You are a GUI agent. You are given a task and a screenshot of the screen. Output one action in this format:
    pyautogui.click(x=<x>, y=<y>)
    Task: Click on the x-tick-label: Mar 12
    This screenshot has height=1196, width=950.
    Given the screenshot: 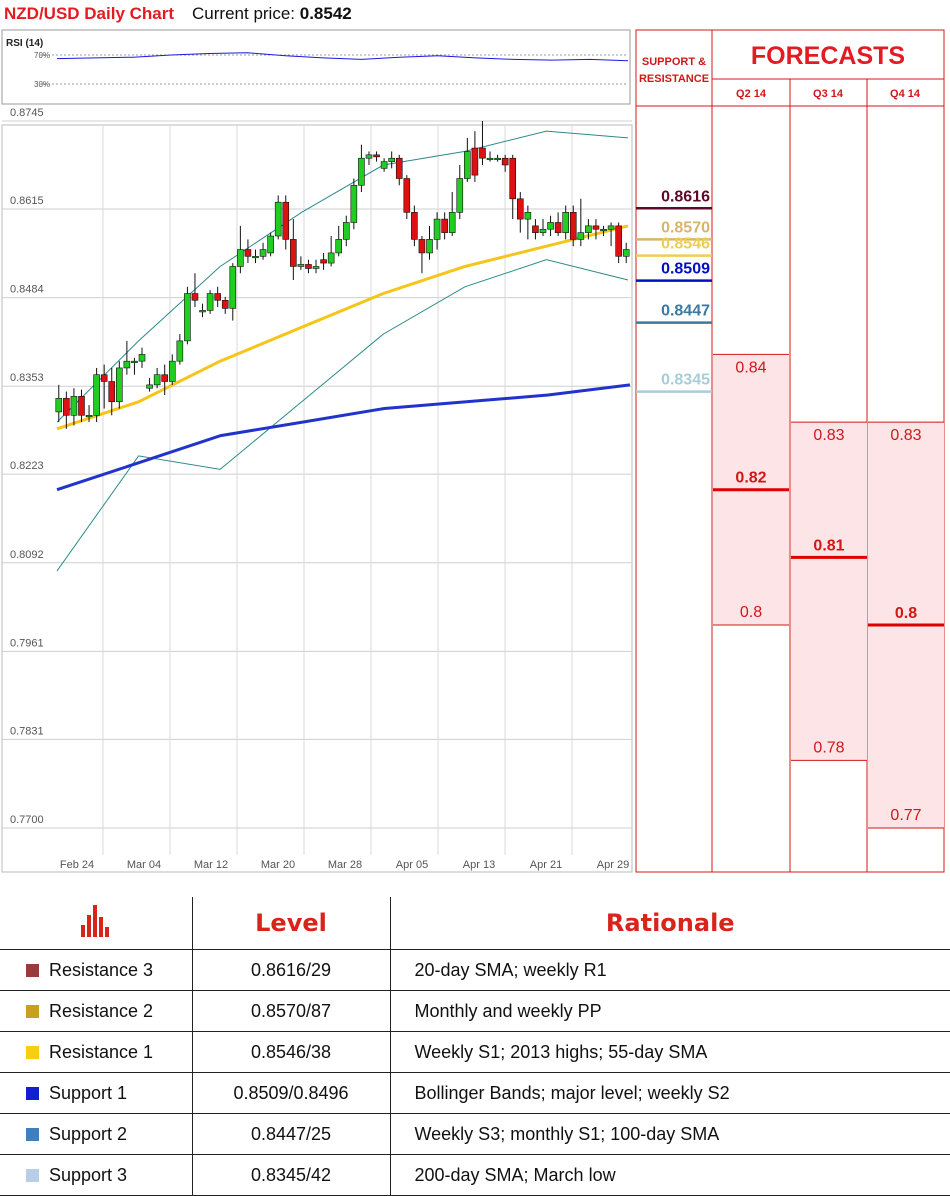 What is the action you would take?
    pyautogui.click(x=211, y=865)
    